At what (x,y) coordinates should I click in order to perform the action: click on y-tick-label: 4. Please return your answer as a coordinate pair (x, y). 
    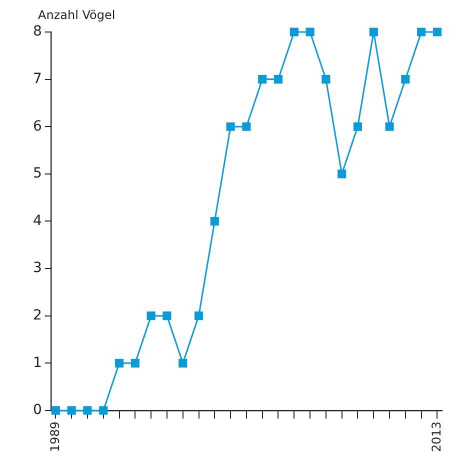
    Looking at the image, I should click on (37, 220).